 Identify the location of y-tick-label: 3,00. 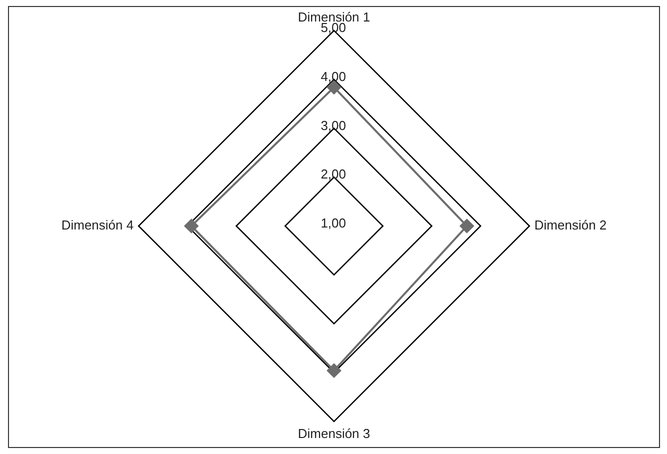
(333, 125).